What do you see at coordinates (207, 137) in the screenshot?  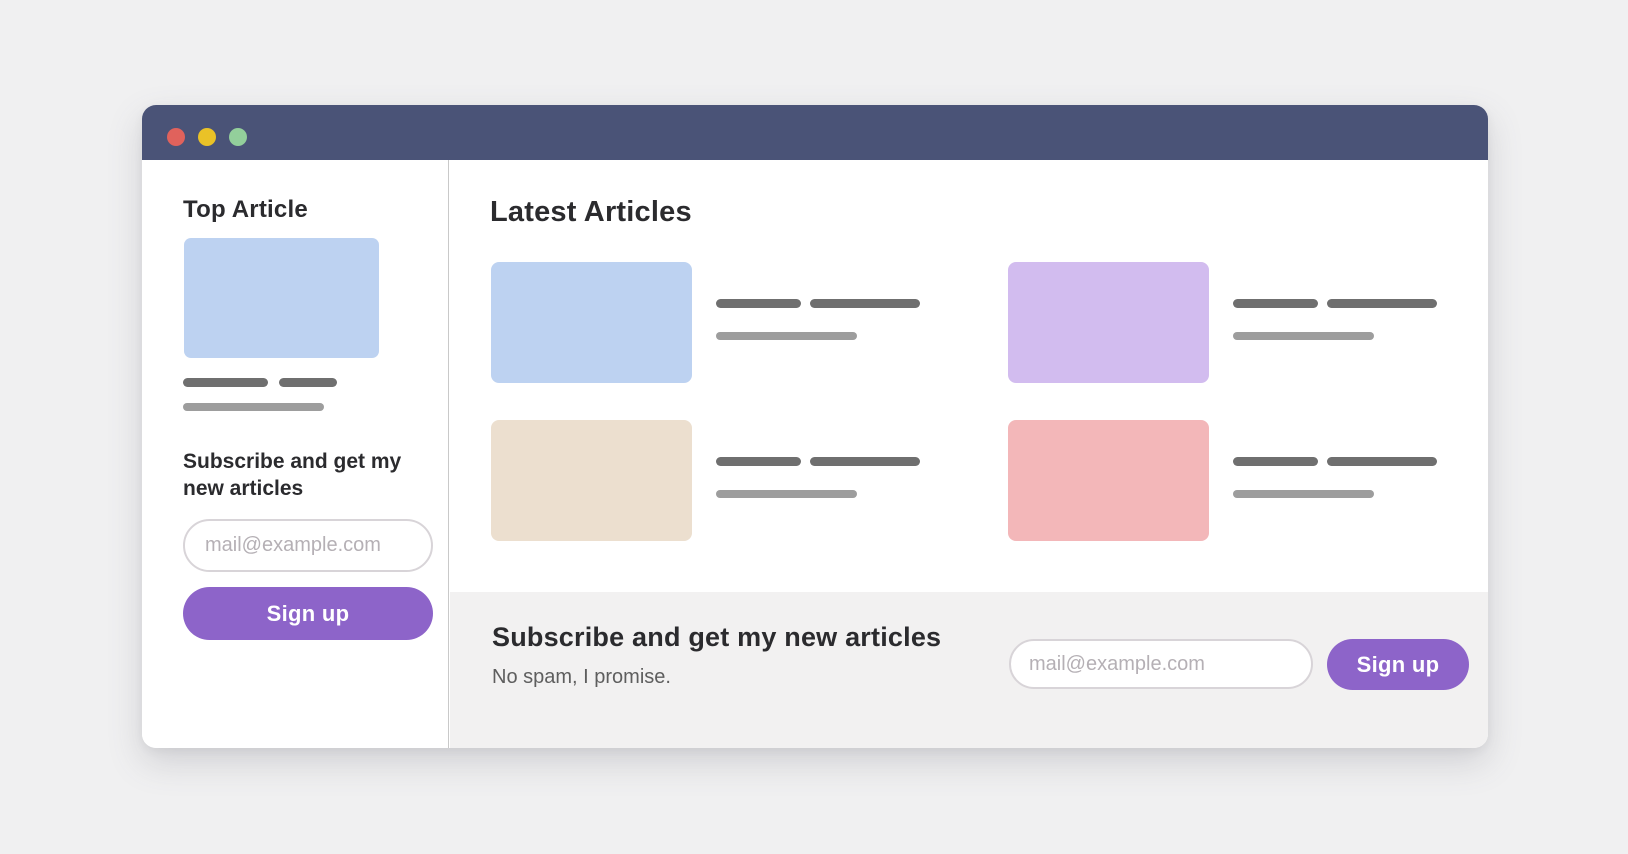 I see `window-minimize-button` at bounding box center [207, 137].